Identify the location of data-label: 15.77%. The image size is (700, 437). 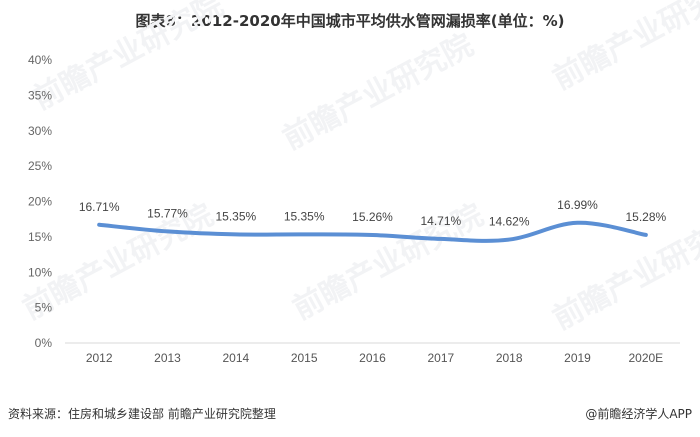
(167, 213).